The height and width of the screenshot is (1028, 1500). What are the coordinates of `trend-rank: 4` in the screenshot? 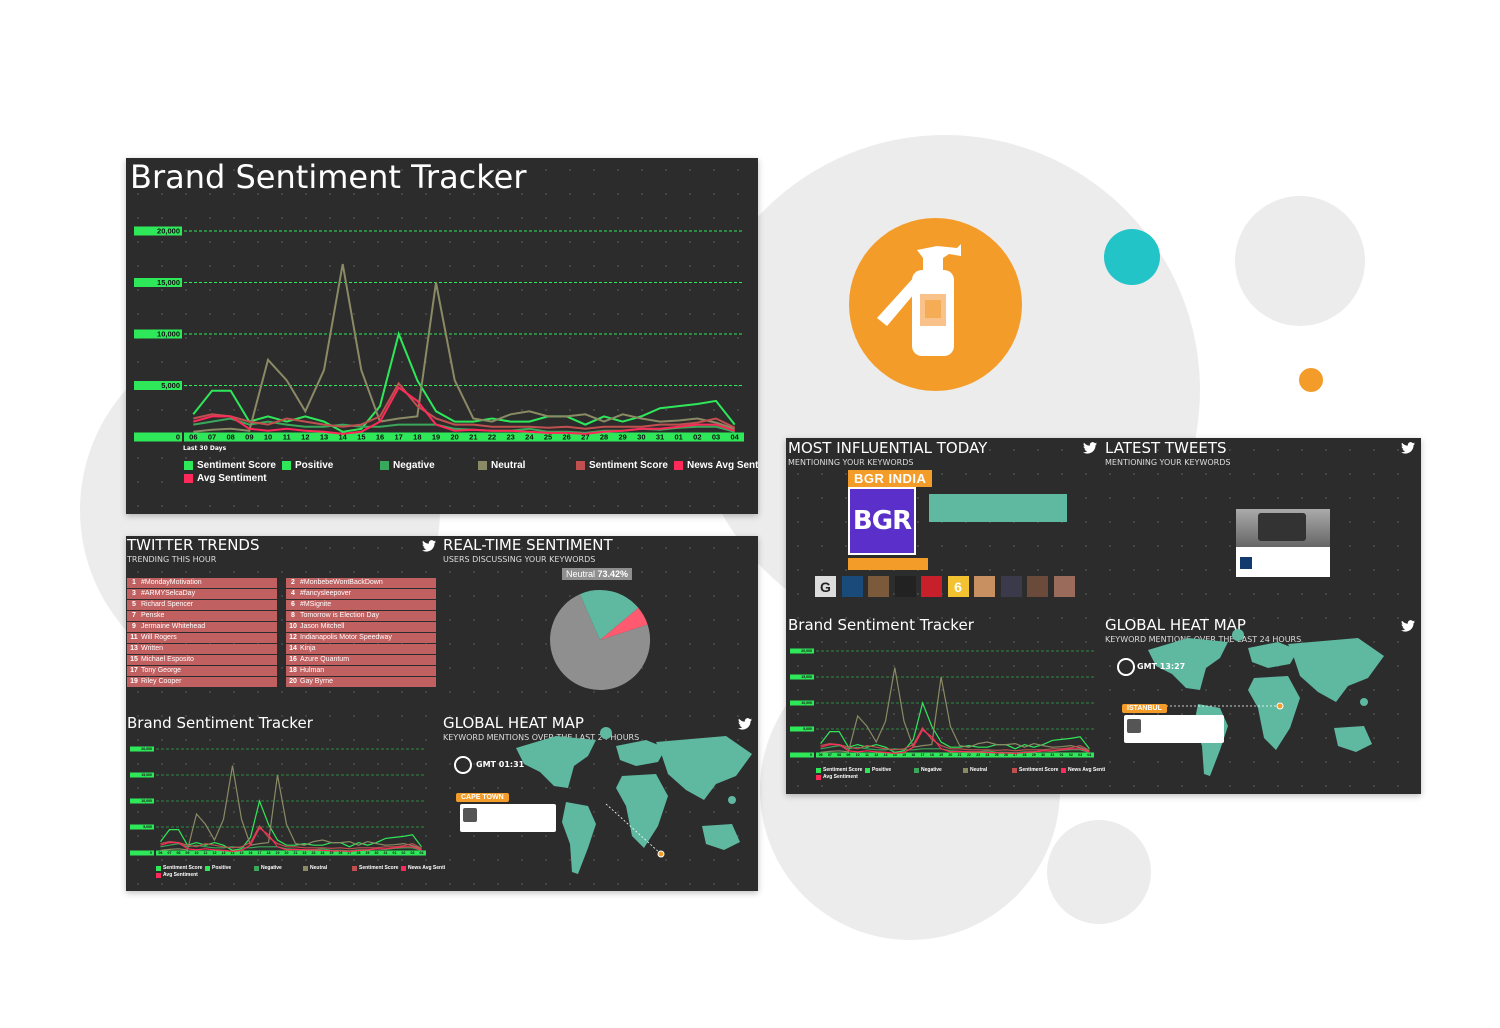 It's located at (293, 593).